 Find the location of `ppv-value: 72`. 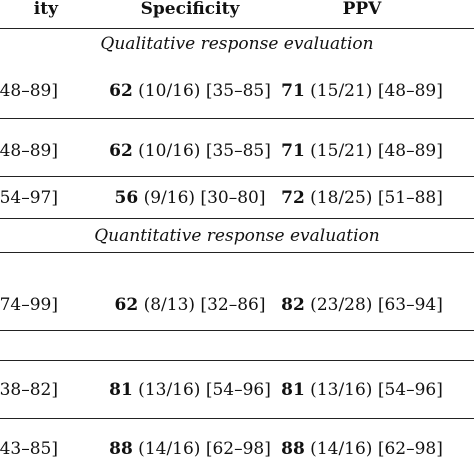

ppv-value: 72 is located at coordinates (293, 198).